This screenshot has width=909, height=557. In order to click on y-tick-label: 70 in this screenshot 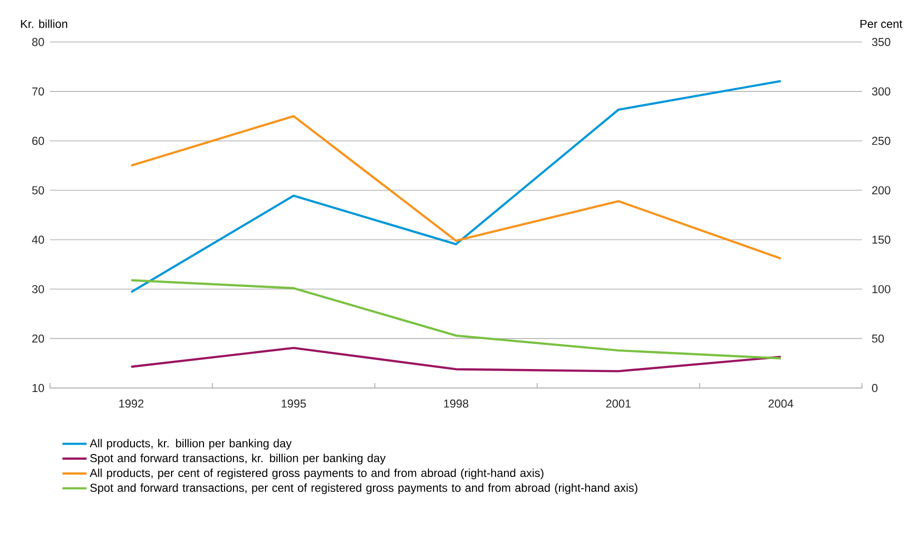, I will do `click(38, 91)`.